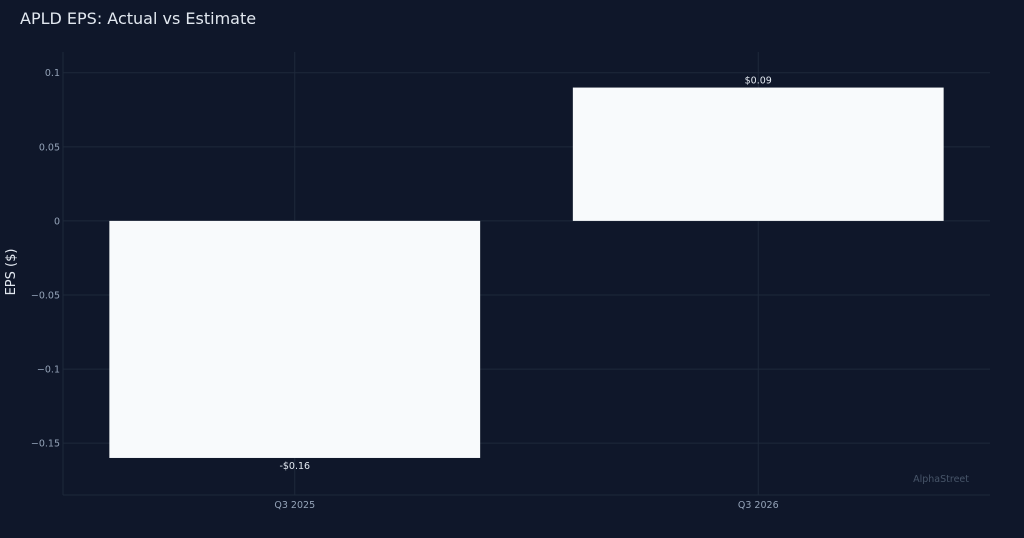 Image resolution: width=1024 pixels, height=538 pixels. What do you see at coordinates (758, 505) in the screenshot?
I see `x-tick-label: Q3 2026` at bounding box center [758, 505].